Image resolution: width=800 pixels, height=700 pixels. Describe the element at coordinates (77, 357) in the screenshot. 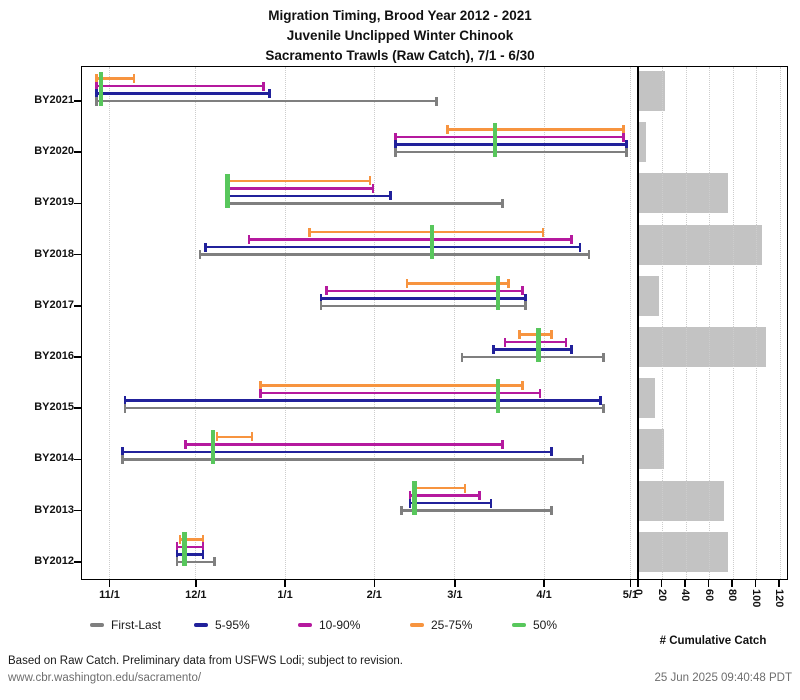

I see `y-tick-BY2016` at that location.